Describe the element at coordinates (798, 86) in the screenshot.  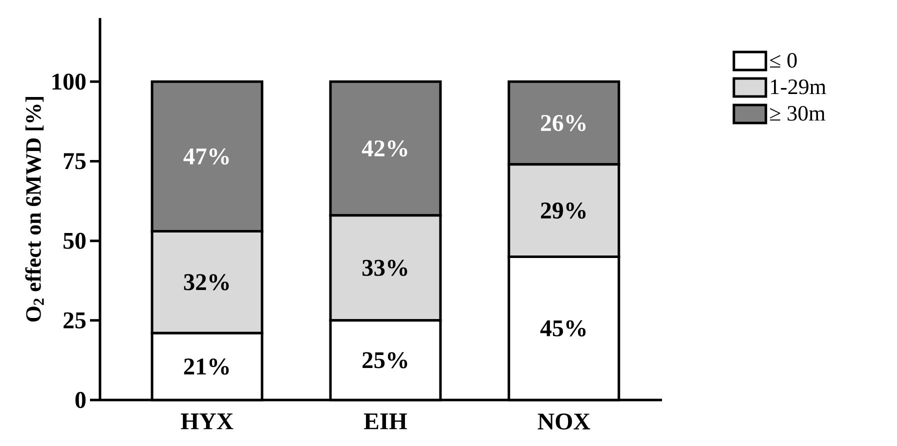
I see `legend-label: 1-29m` at that location.